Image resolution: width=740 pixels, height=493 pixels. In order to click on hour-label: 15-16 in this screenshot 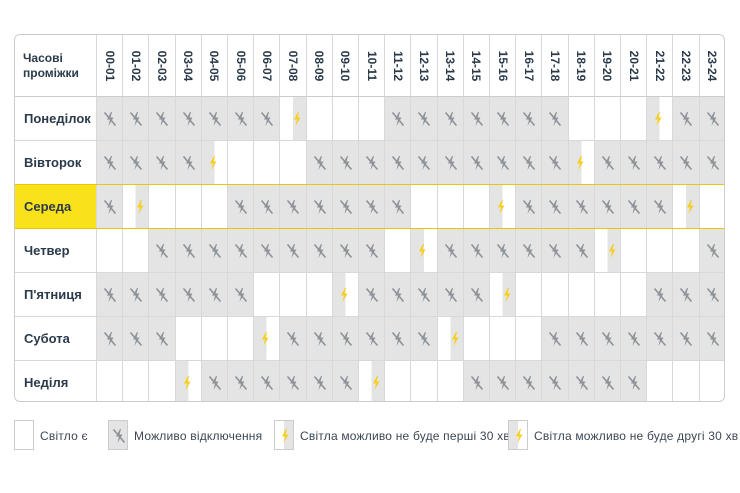, I will do `click(502, 66)`.